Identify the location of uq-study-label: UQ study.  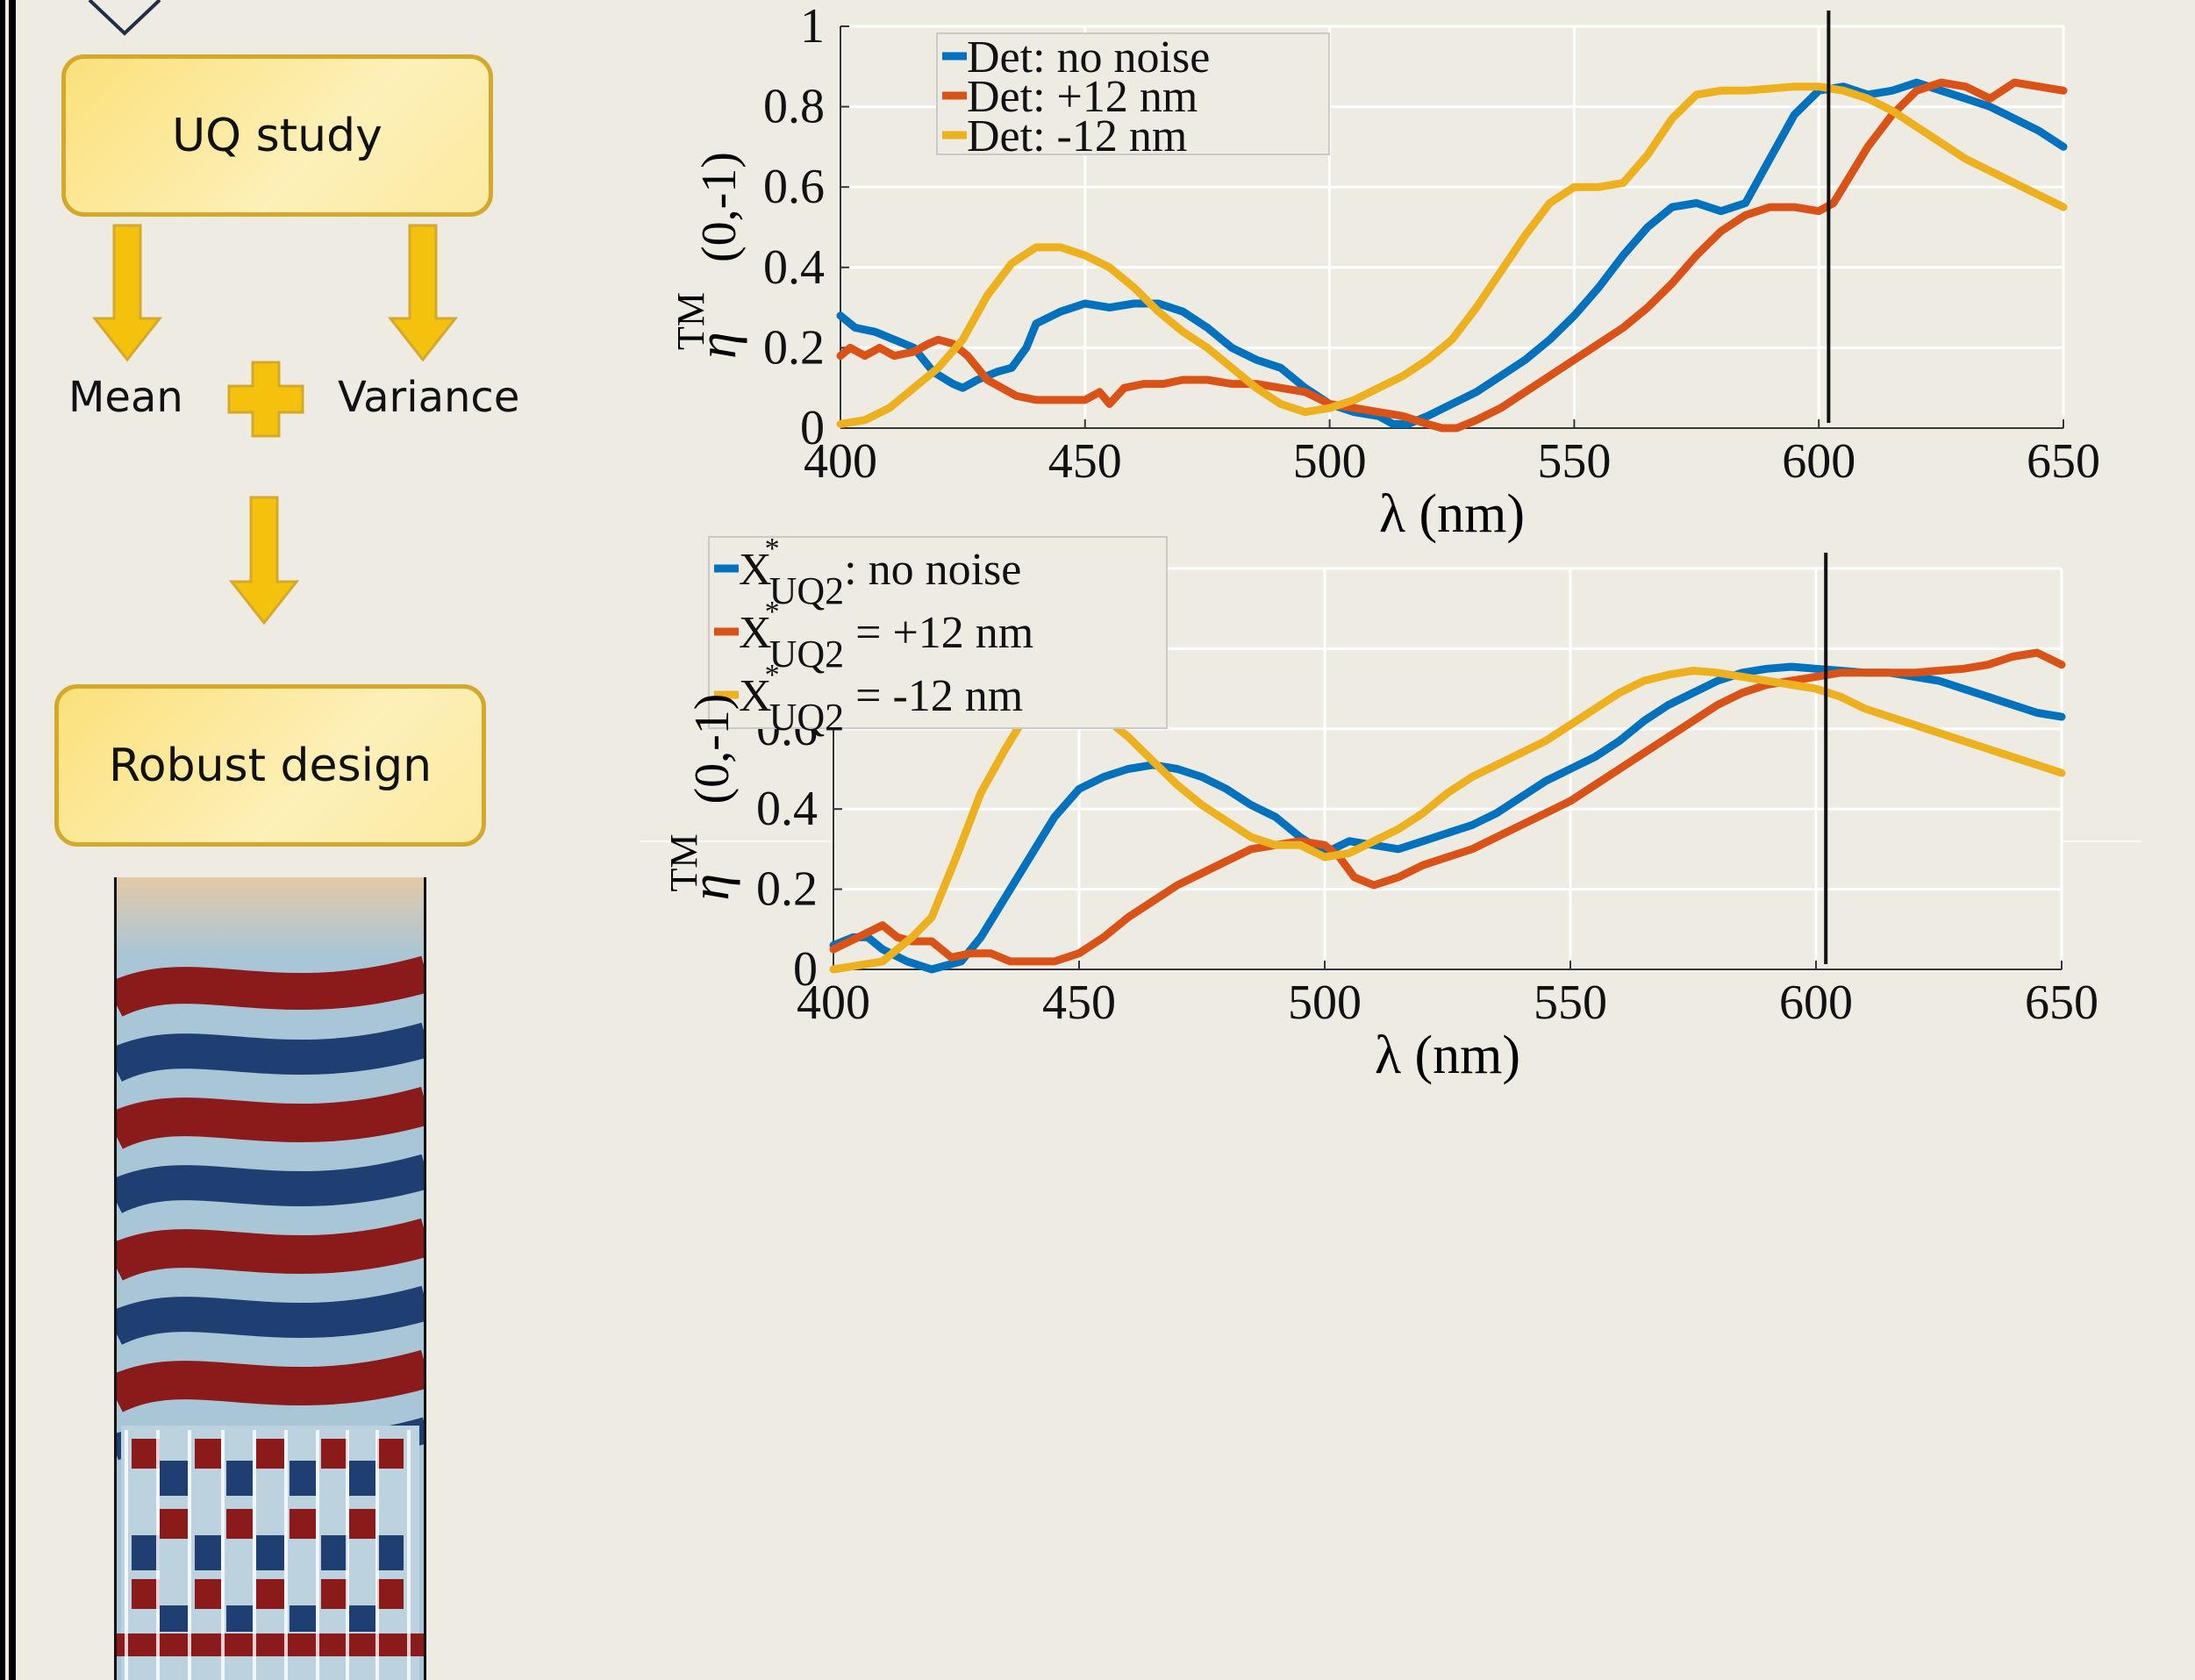
(277, 135).